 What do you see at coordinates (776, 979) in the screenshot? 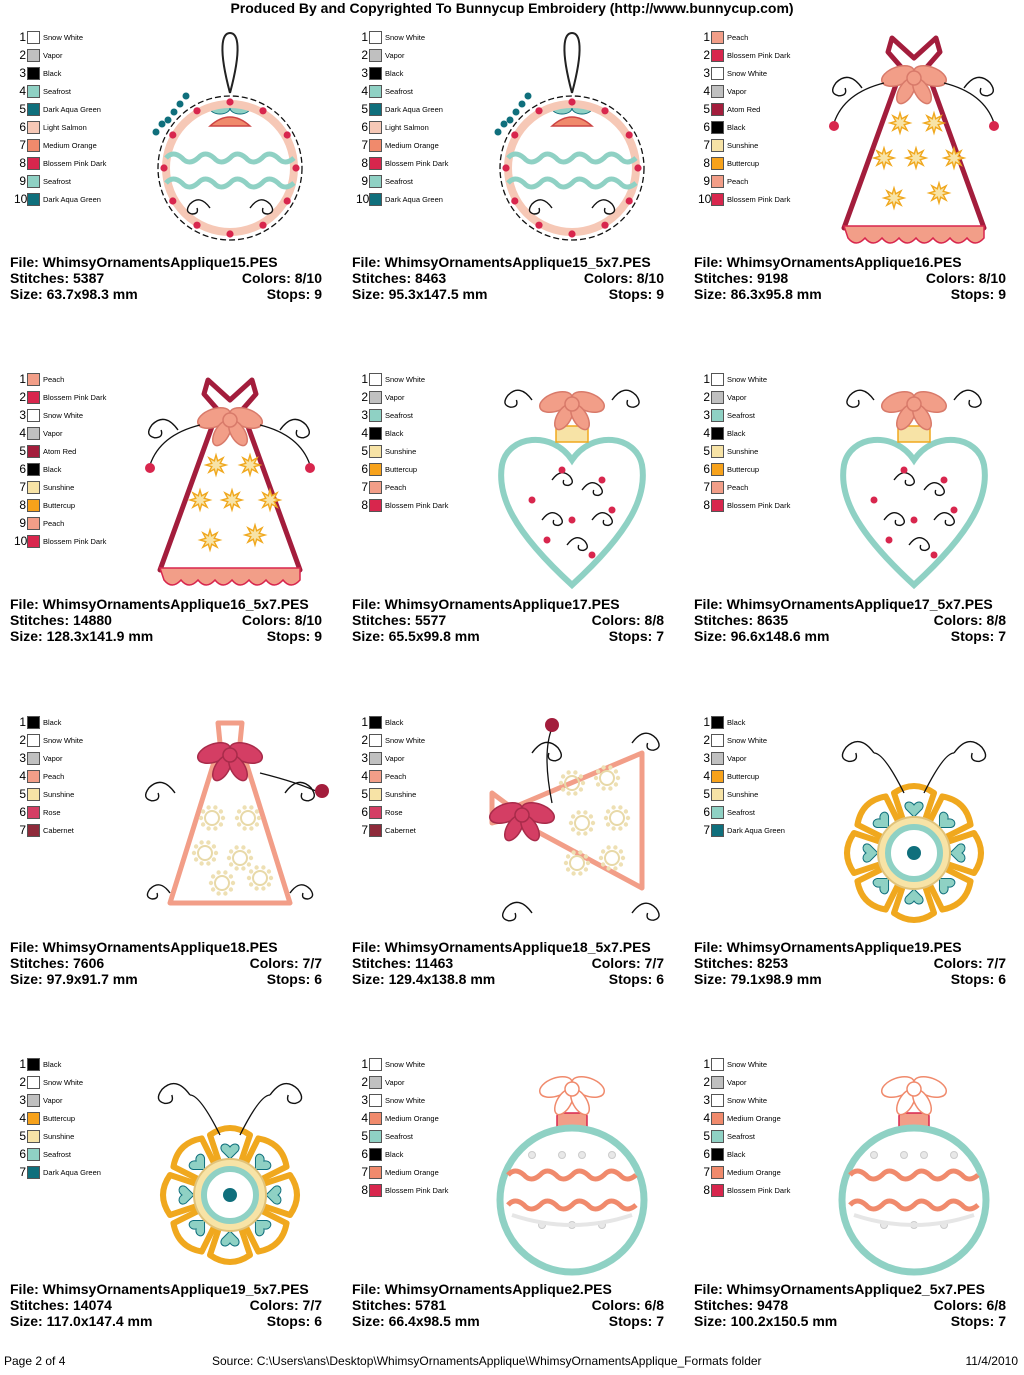
I see `design-size: 79.1x98.9 mm` at bounding box center [776, 979].